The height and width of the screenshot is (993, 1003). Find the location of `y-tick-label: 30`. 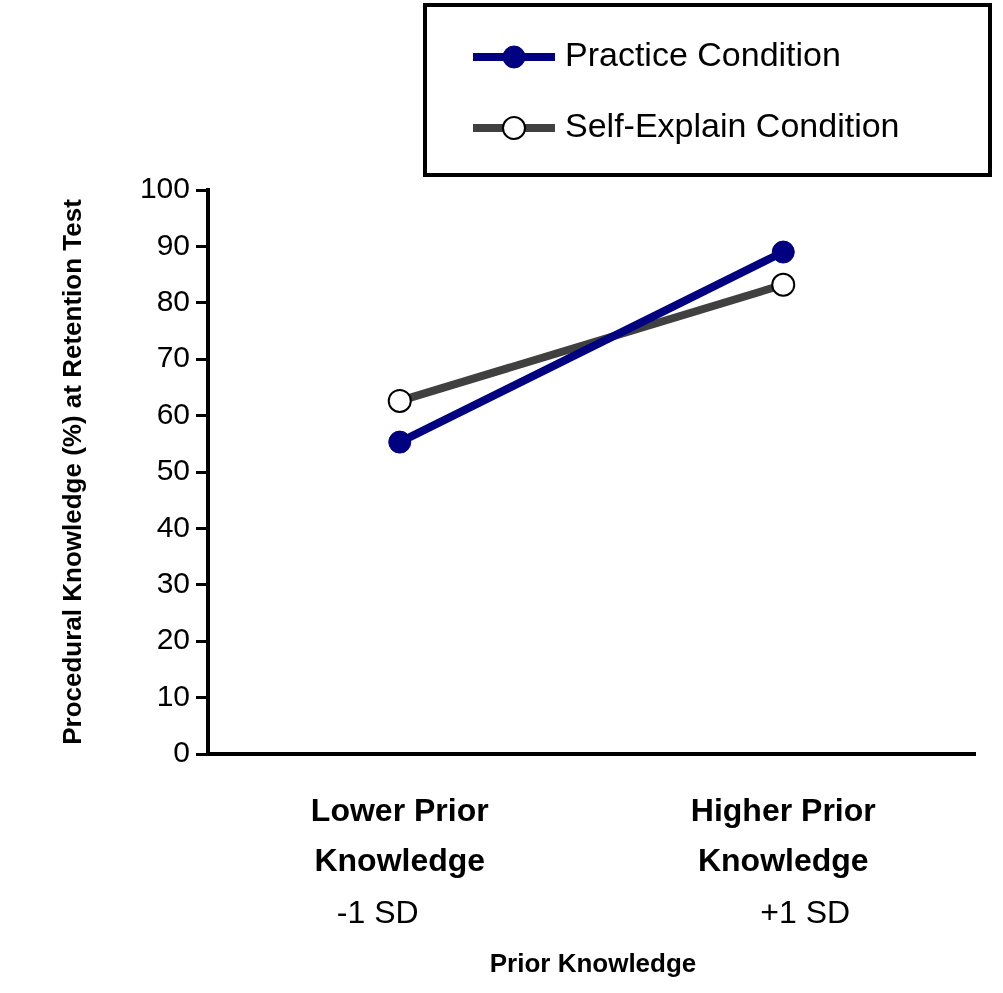

y-tick-label: 30 is located at coordinates (173, 583).